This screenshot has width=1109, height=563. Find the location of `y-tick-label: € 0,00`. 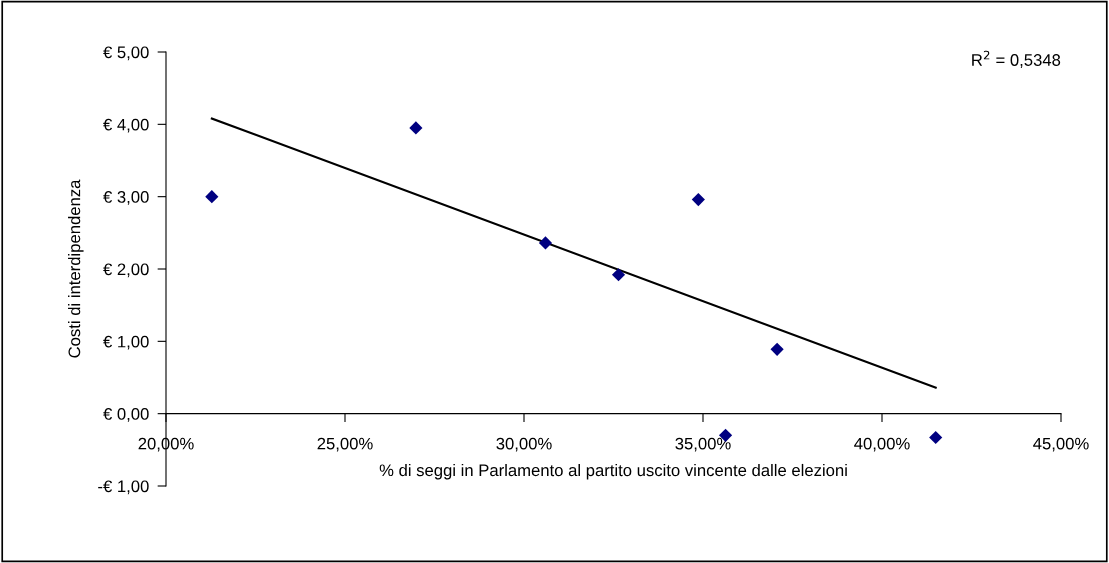

y-tick-label: € 0,00 is located at coordinates (126, 415).